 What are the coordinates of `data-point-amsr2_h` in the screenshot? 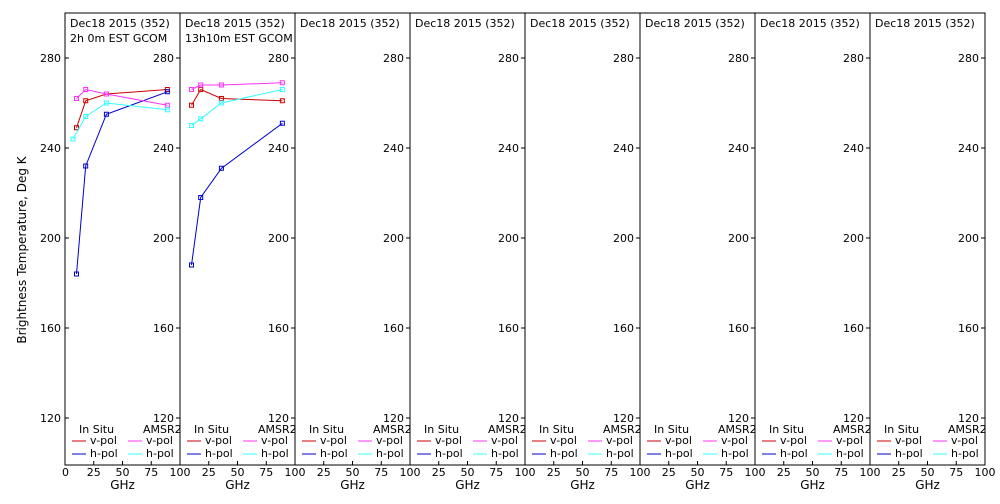 It's located at (106, 103).